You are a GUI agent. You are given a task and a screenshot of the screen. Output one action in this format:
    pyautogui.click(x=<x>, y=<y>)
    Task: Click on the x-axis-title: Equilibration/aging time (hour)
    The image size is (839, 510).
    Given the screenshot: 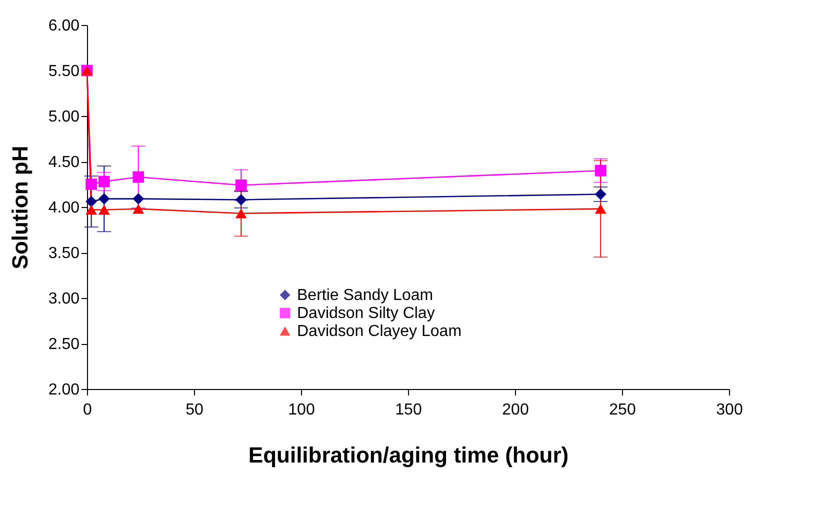 What is the action you would take?
    pyautogui.click(x=408, y=455)
    